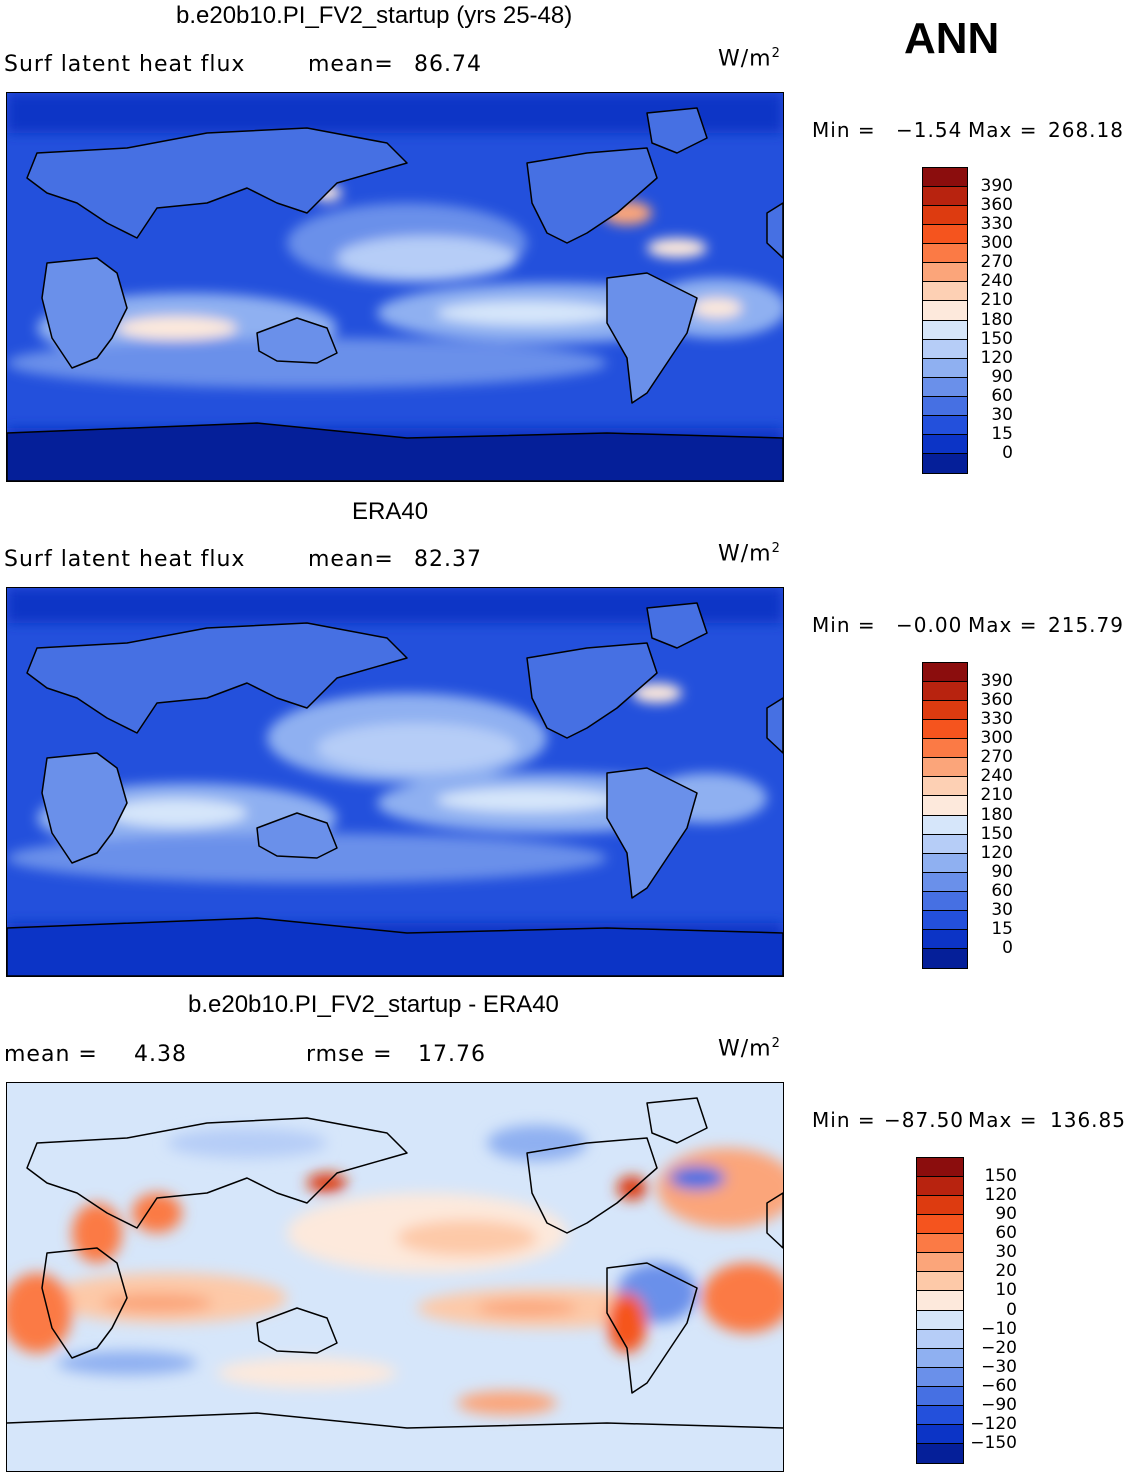 This screenshot has width=1128, height=1478. What do you see at coordinates (390, 511) in the screenshot?
I see `panel2-title: ERA40` at bounding box center [390, 511].